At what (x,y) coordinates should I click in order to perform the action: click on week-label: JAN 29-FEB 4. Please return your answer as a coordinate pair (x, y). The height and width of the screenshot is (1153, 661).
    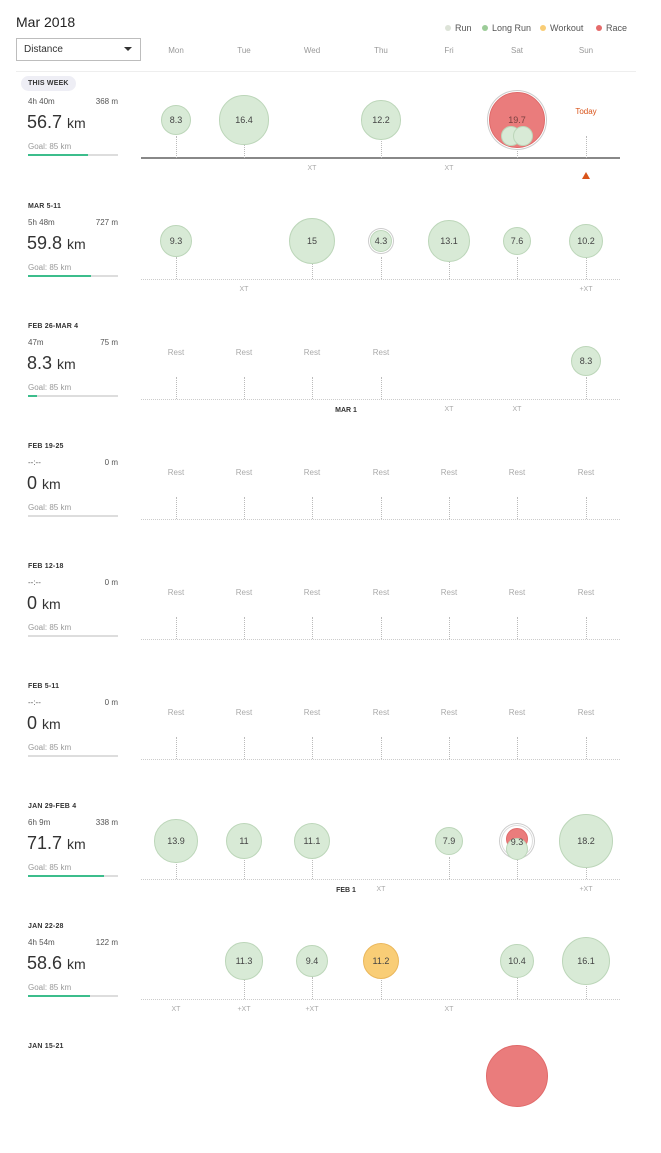
    Looking at the image, I should click on (52, 806).